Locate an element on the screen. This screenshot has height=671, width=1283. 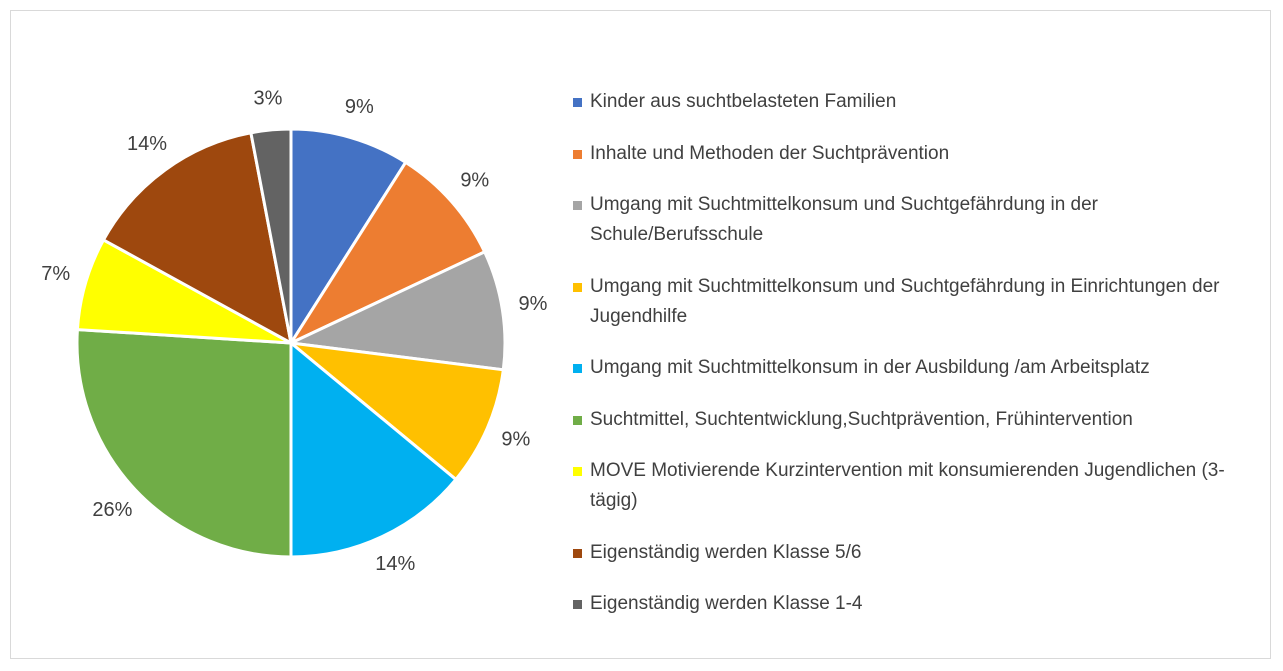
legend-item: Eigenständig werden Klasse 1-4 is located at coordinates (918, 604).